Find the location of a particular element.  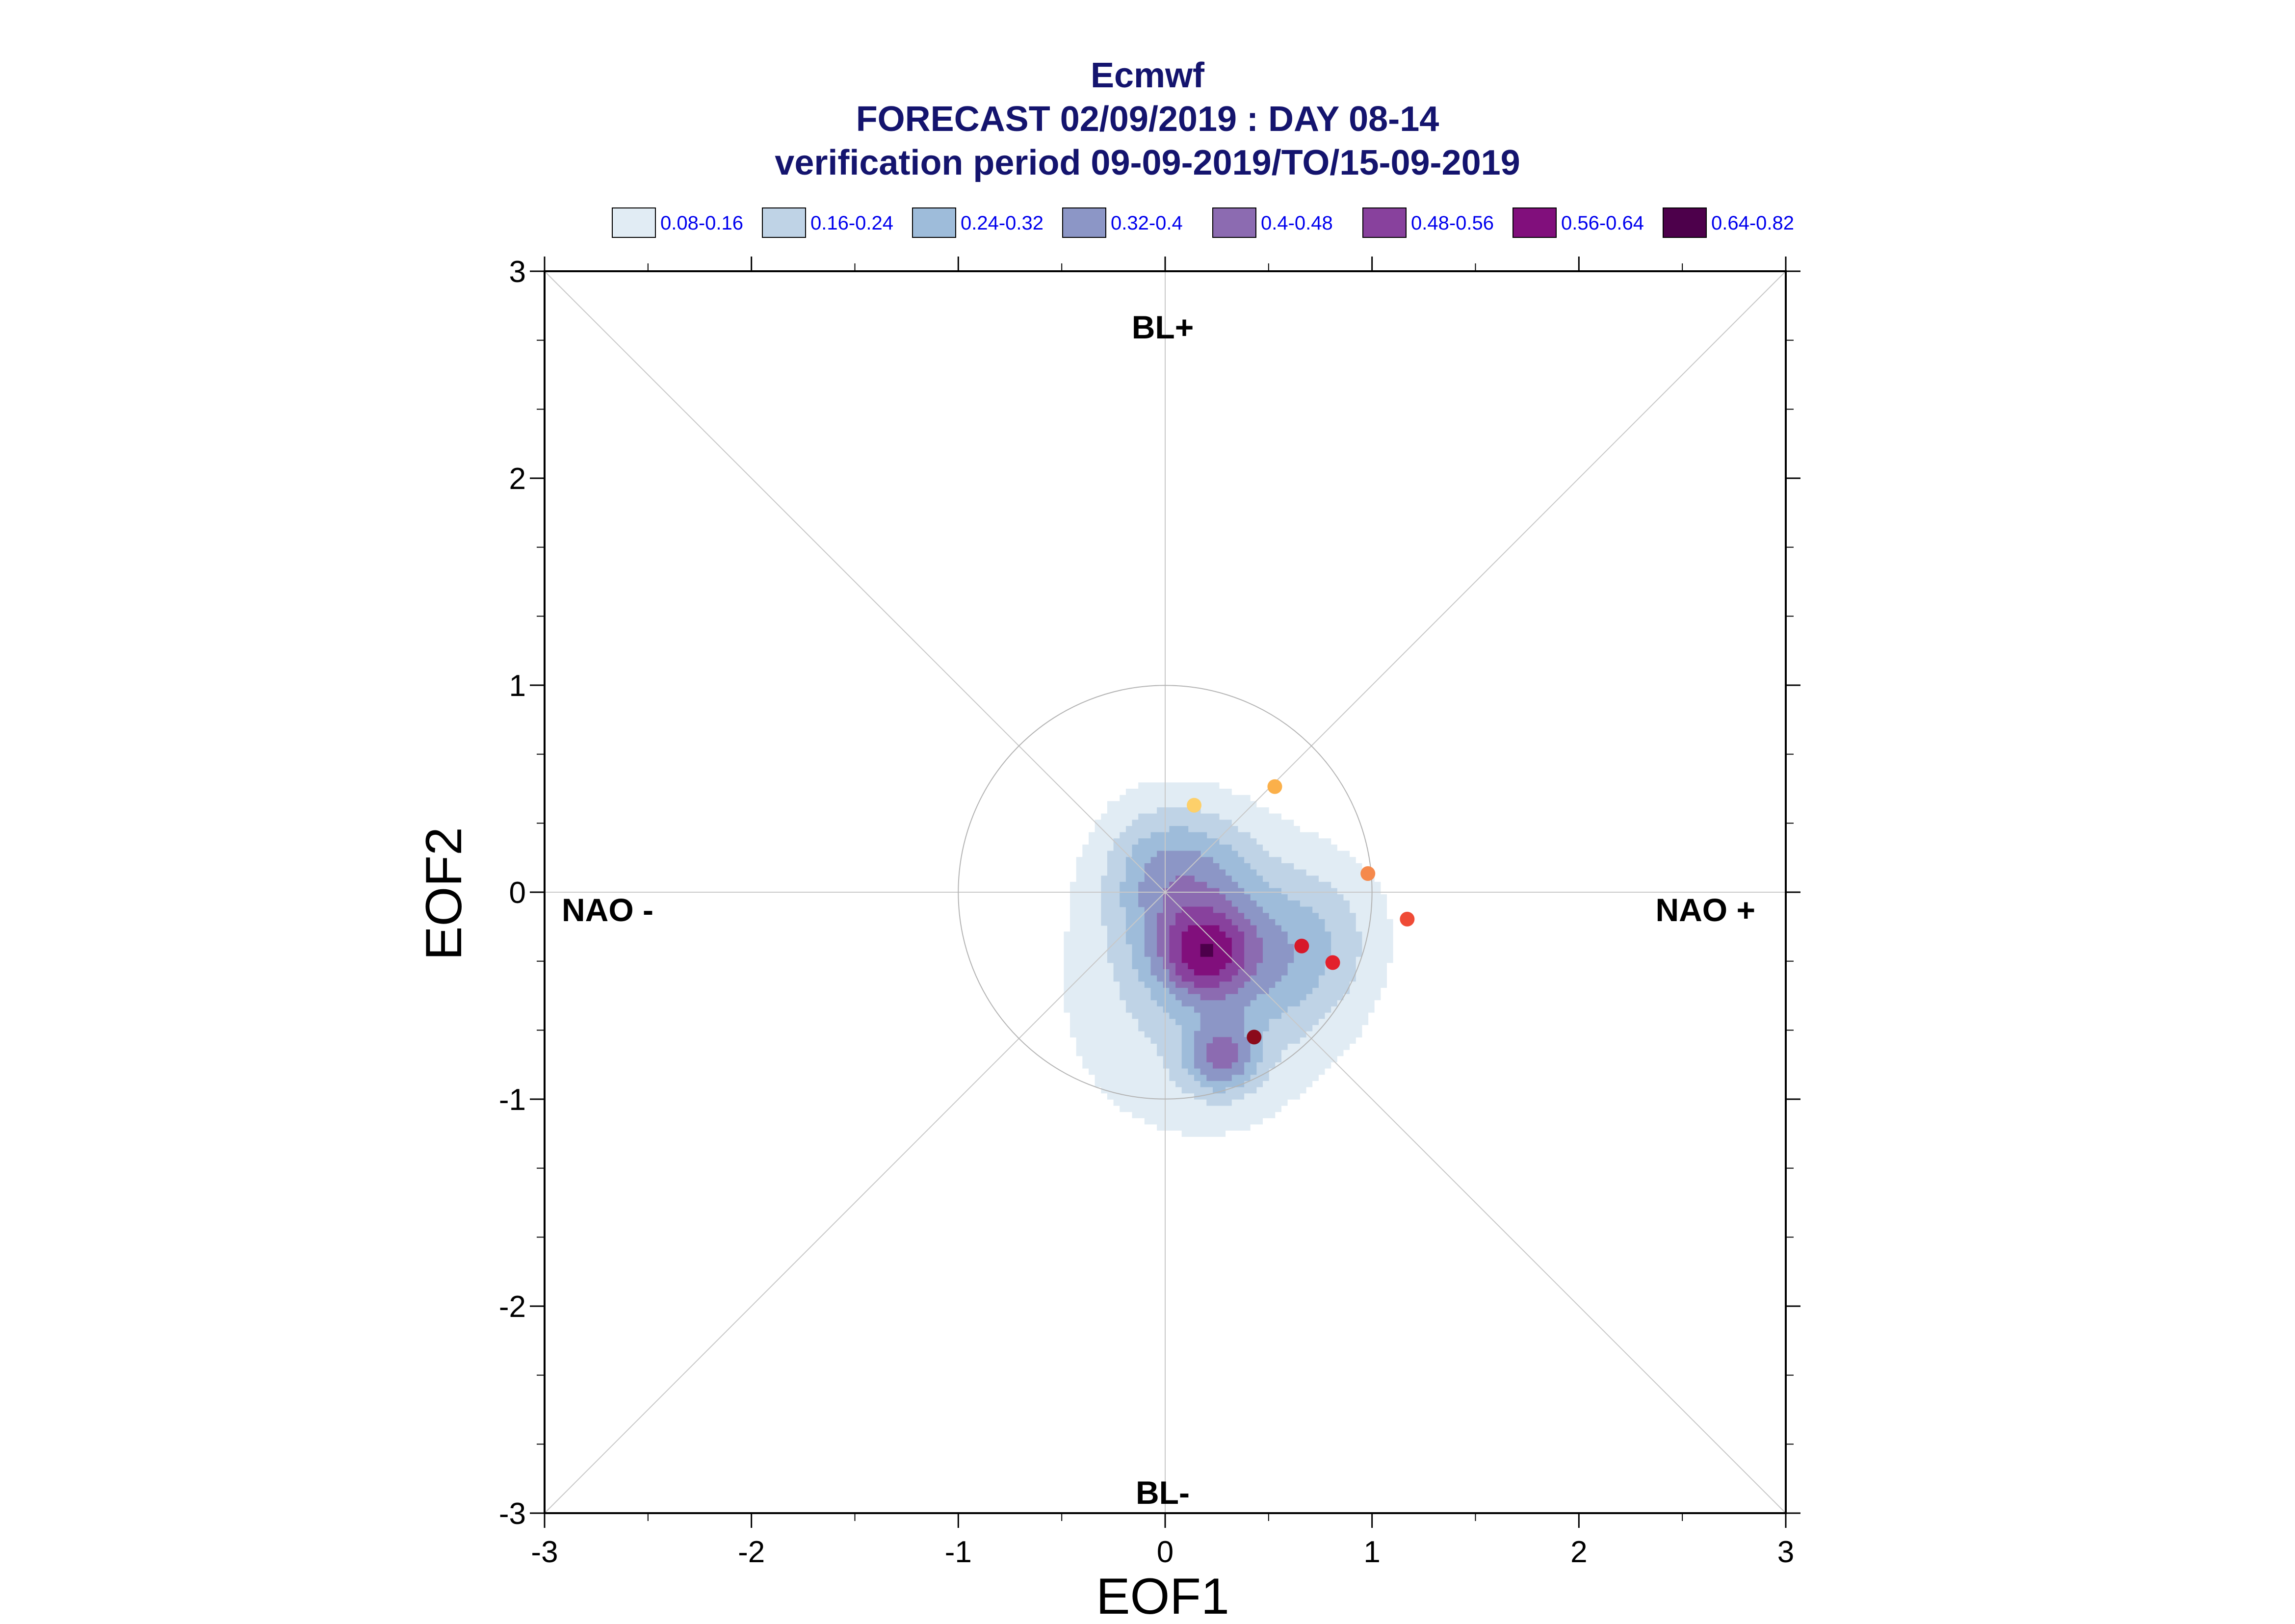

legend-label: 0.48-0.56 is located at coordinates (1452, 223).